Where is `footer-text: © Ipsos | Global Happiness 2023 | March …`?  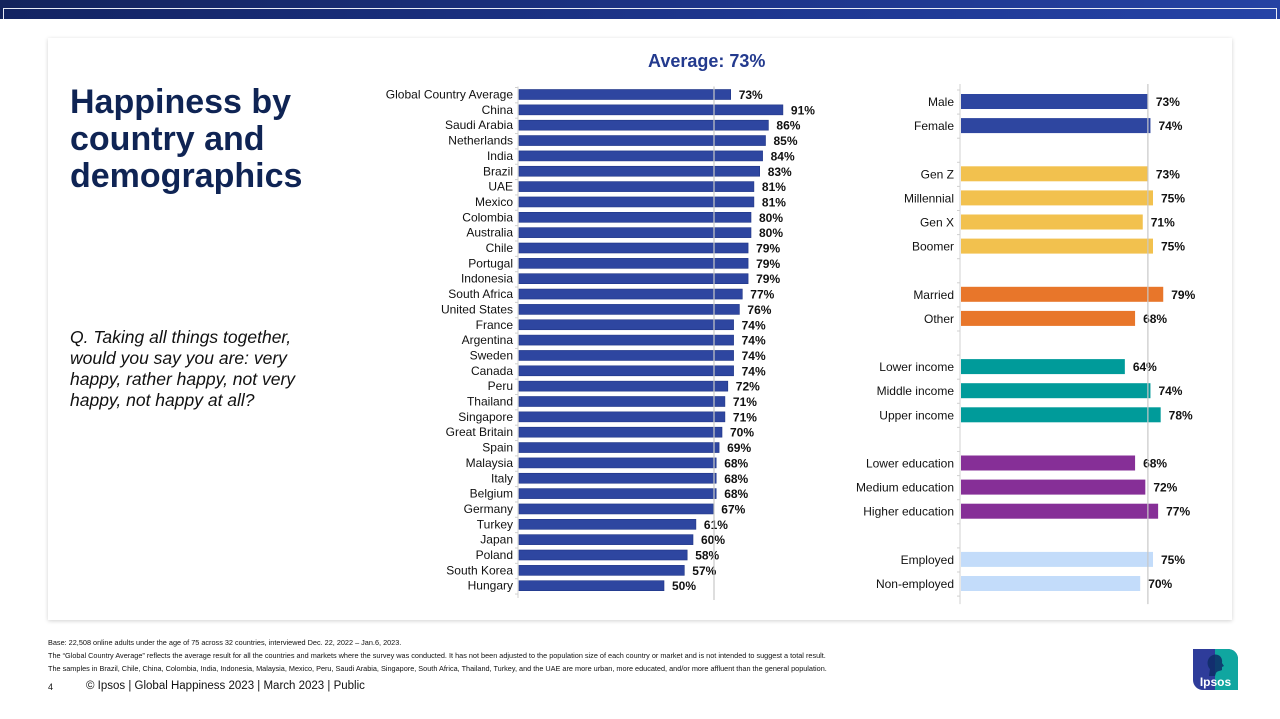
footer-text: © Ipsos | Global Happiness 2023 | March … is located at coordinates (225, 686).